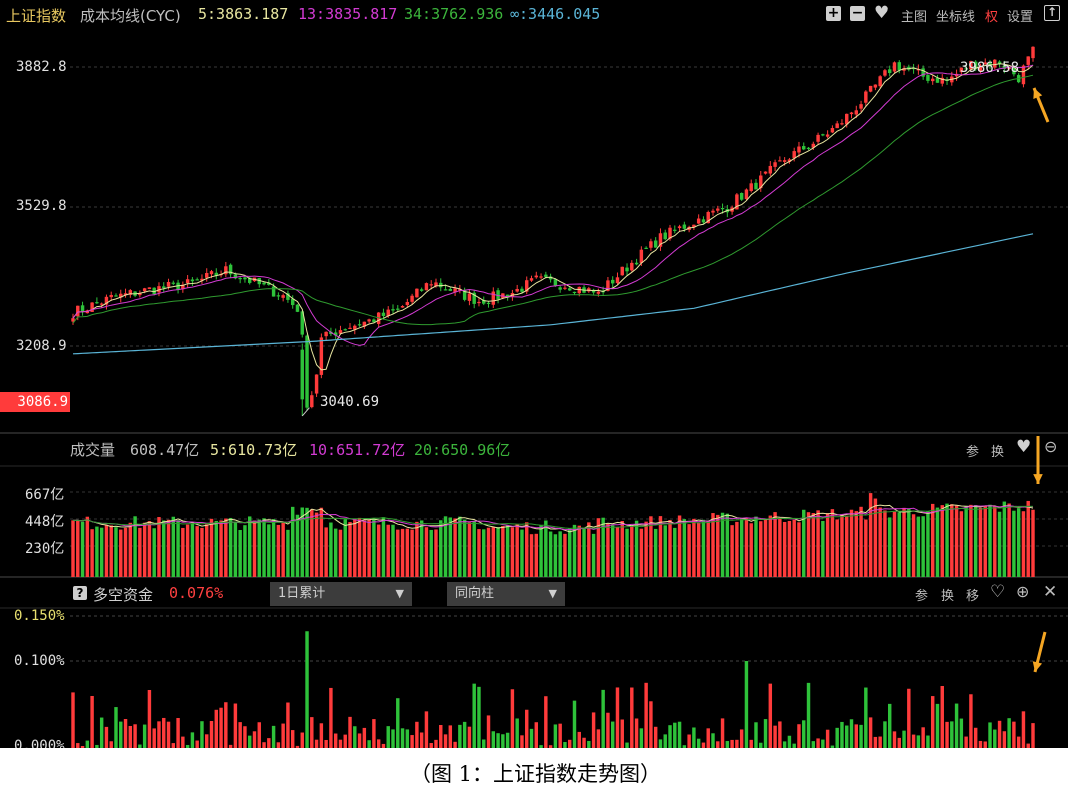 The height and width of the screenshot is (798, 1071). I want to click on capital-y-tick: 0.150%, so click(39, 616).